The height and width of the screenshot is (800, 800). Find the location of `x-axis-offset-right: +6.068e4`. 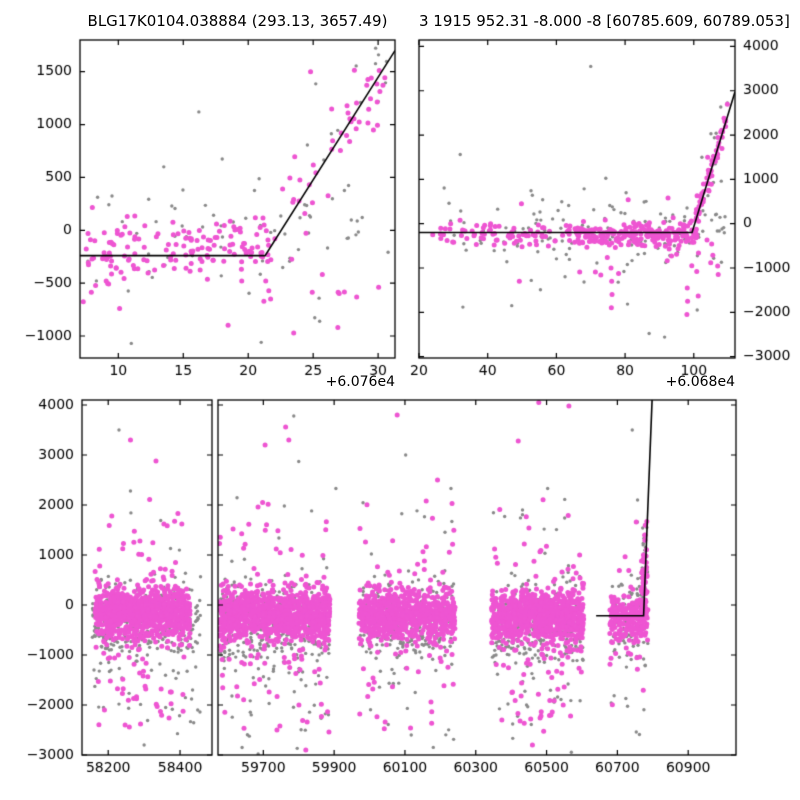

x-axis-offset-right: +6.068e4 is located at coordinates (700, 382).